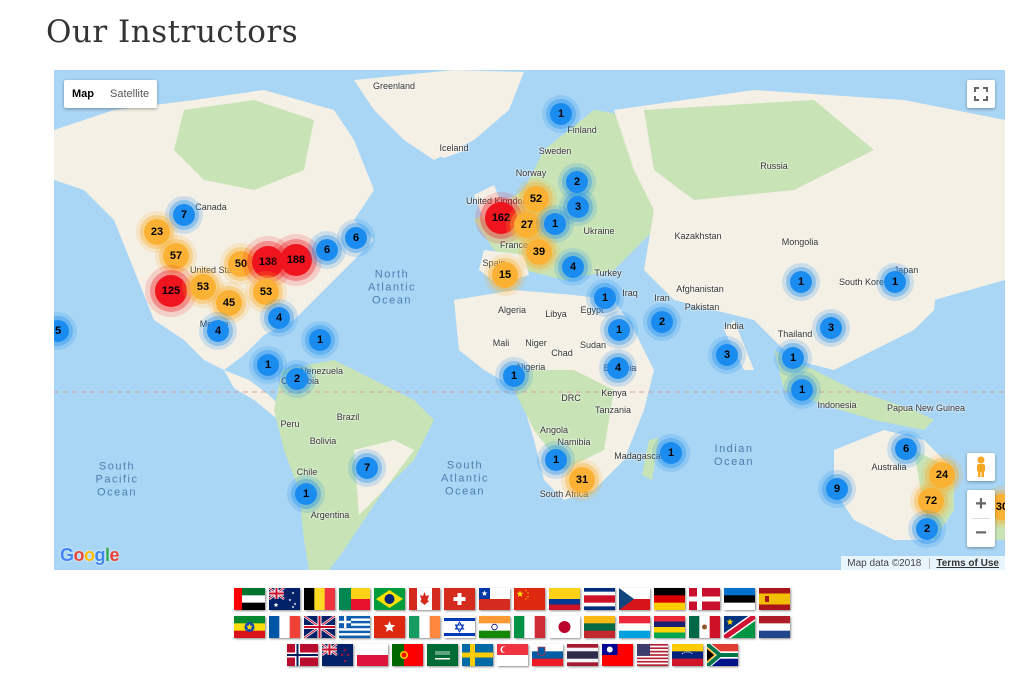 Image resolution: width=1024 pixels, height=688 pixels. I want to click on cluster-marker: 138, so click(268, 262).